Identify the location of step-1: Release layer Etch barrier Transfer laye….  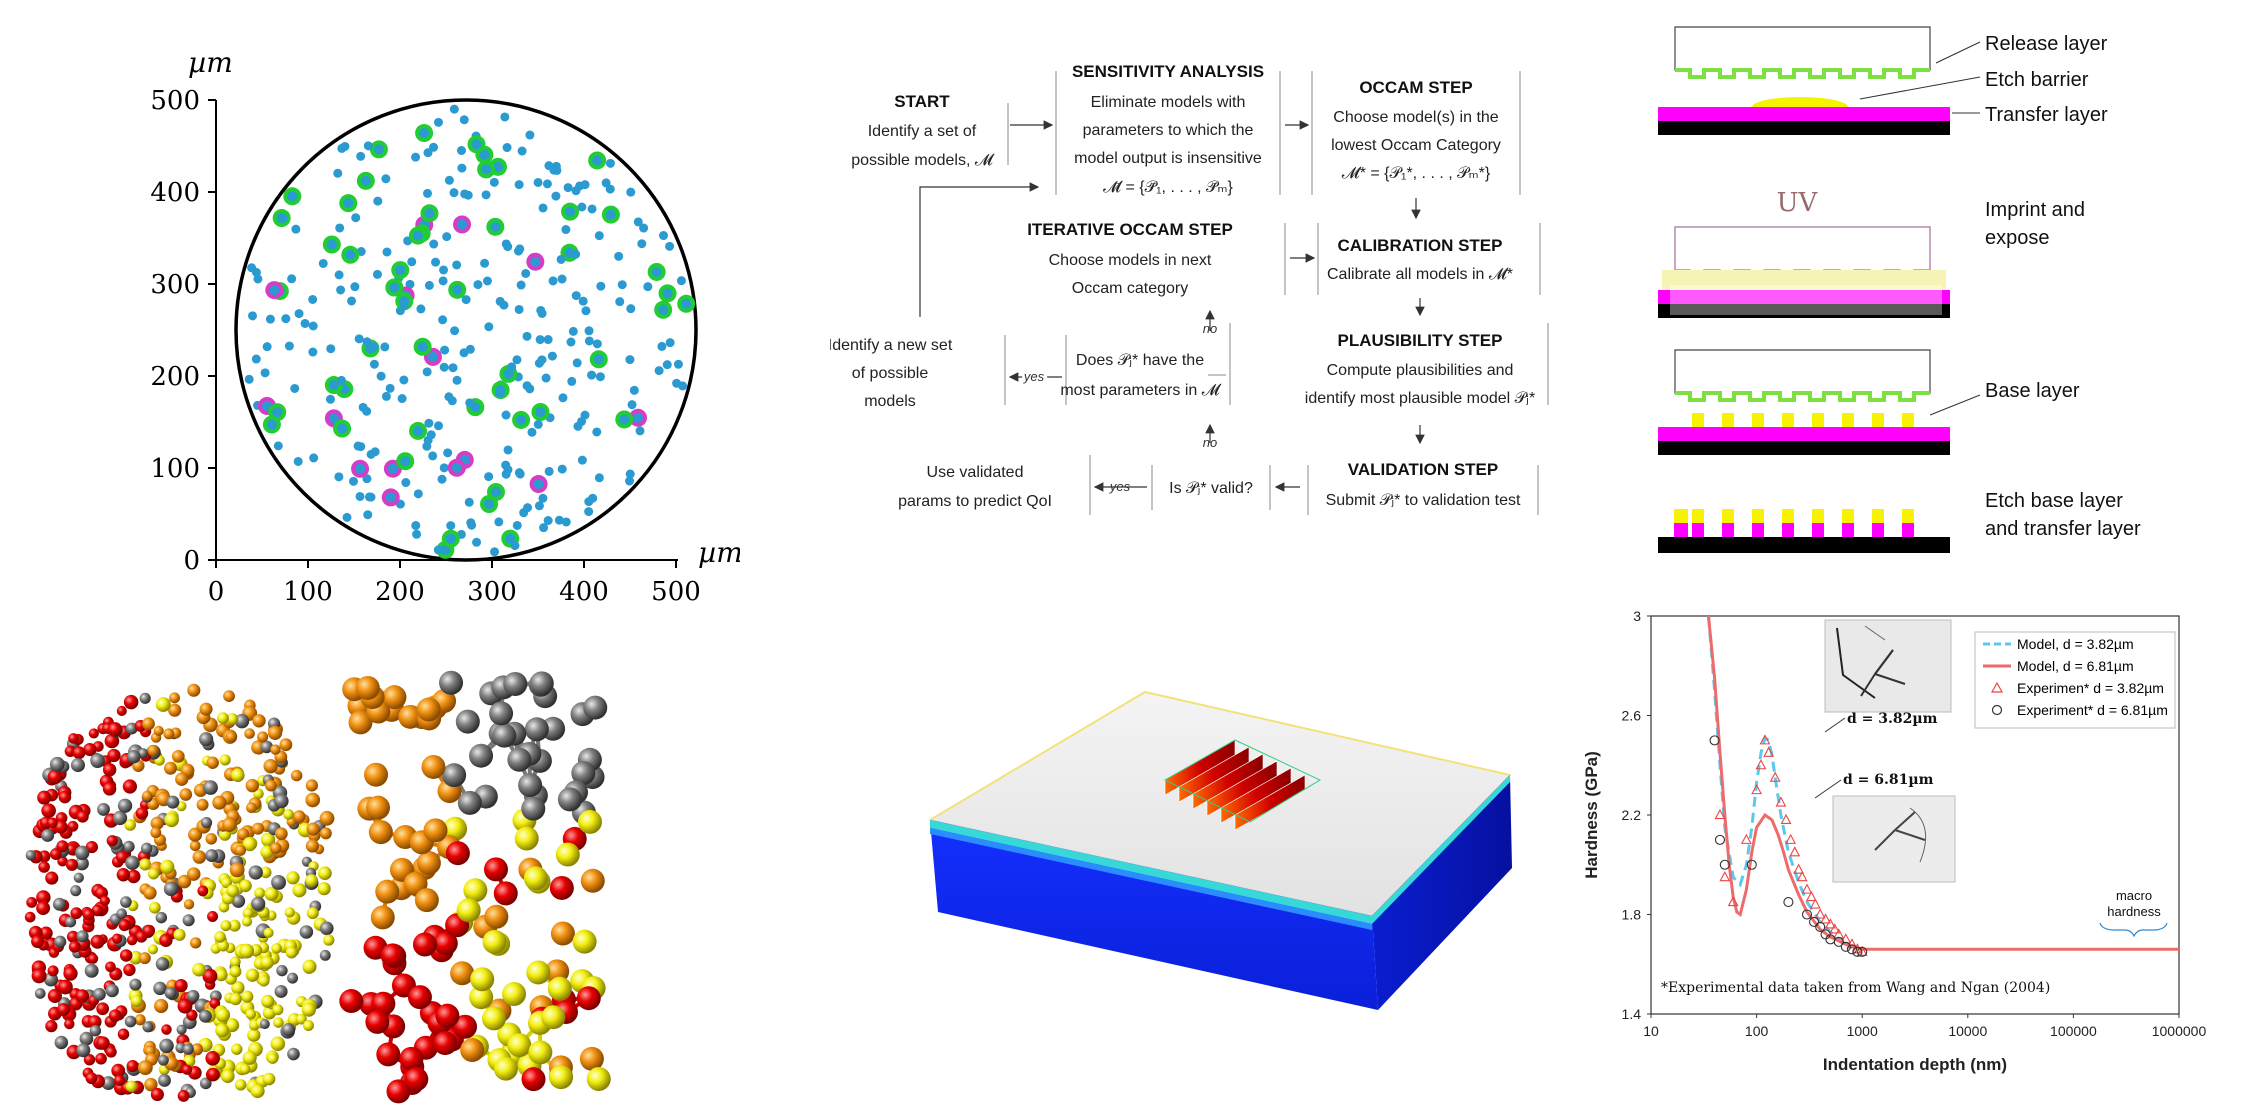
(1883, 81).